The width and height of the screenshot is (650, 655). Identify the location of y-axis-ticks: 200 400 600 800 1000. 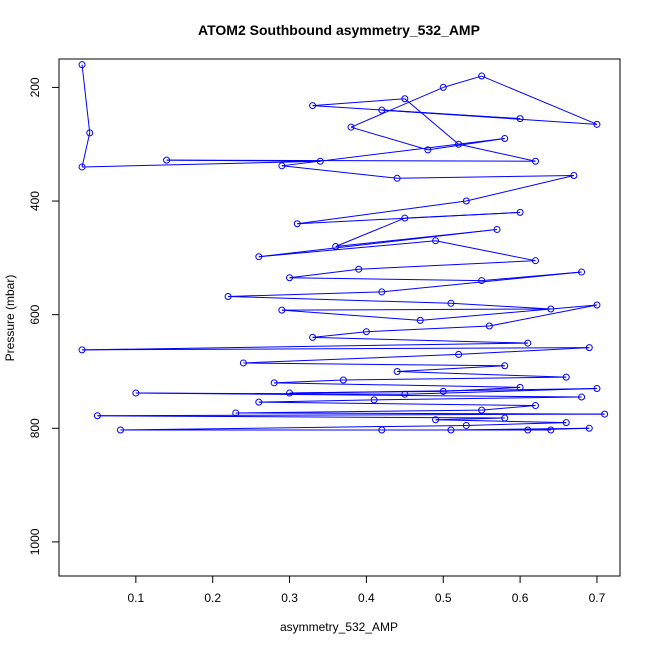
(43, 316).